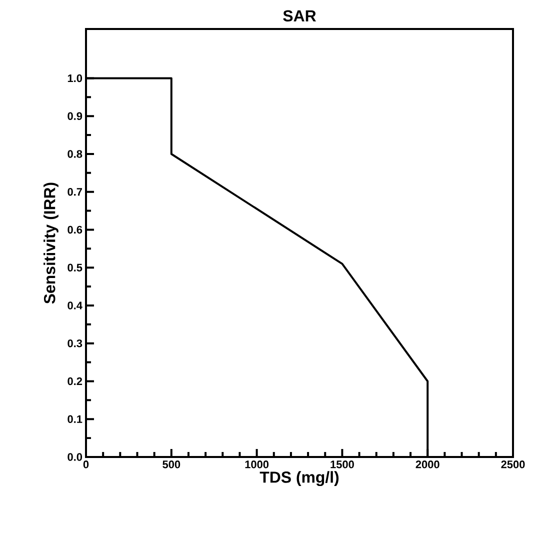 Image resolution: width=536 pixels, height=542 pixels. Describe the element at coordinates (75, 306) in the screenshot. I see `y-tick-label: 0.4` at that location.